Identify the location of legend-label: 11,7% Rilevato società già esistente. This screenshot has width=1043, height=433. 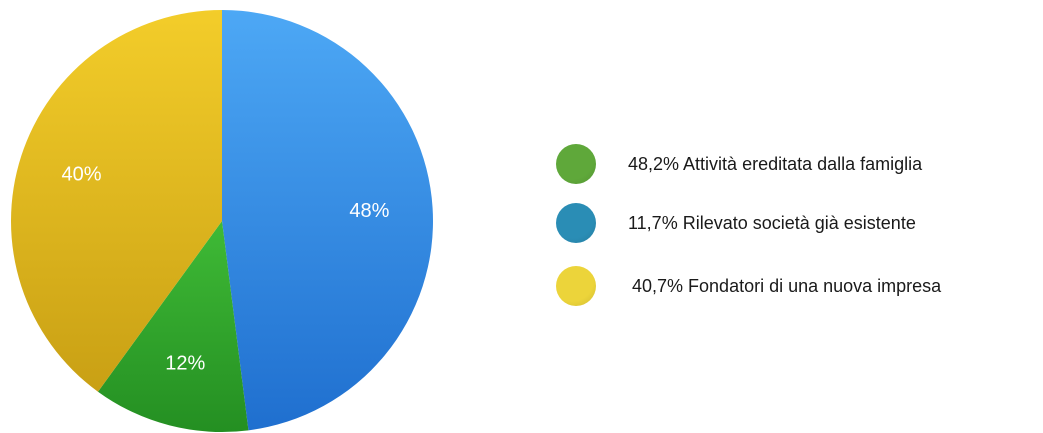
(772, 222).